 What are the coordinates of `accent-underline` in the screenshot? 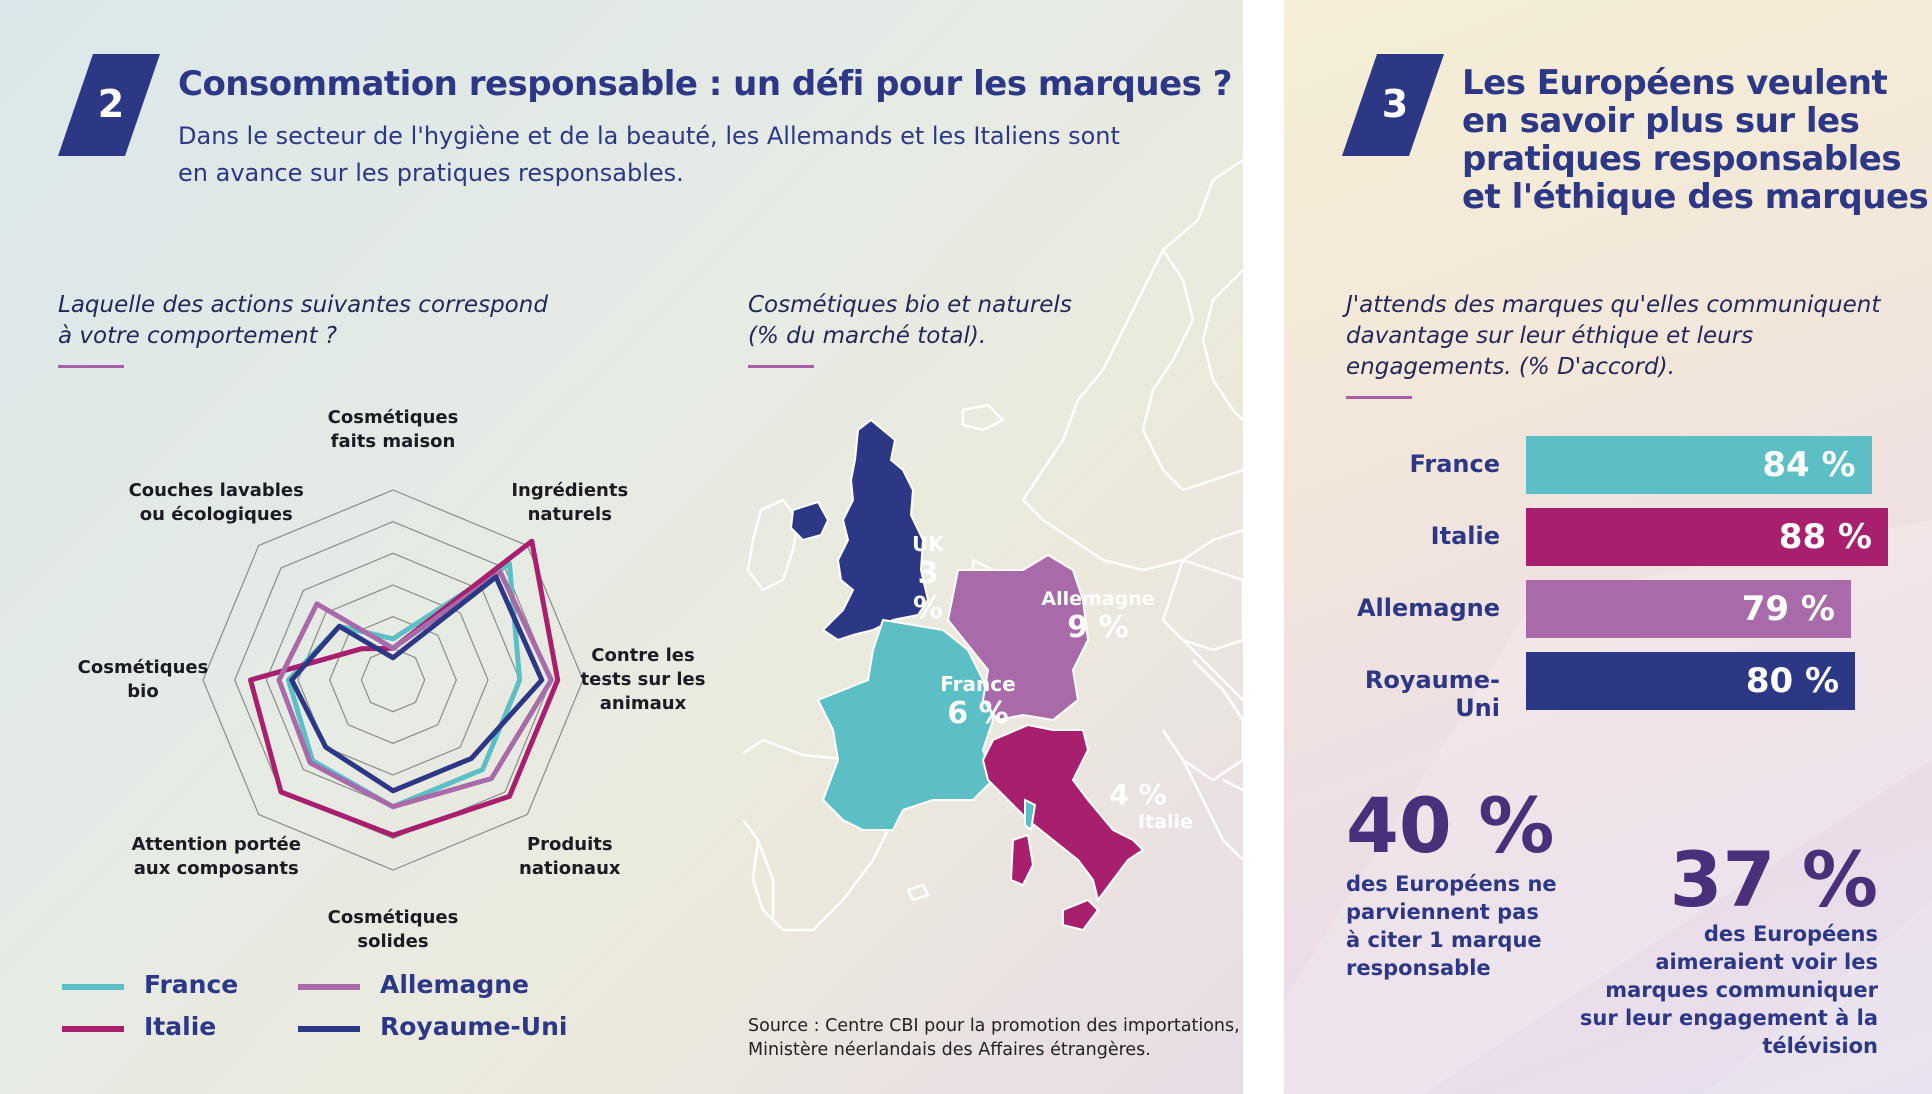 It's located at (1379, 397).